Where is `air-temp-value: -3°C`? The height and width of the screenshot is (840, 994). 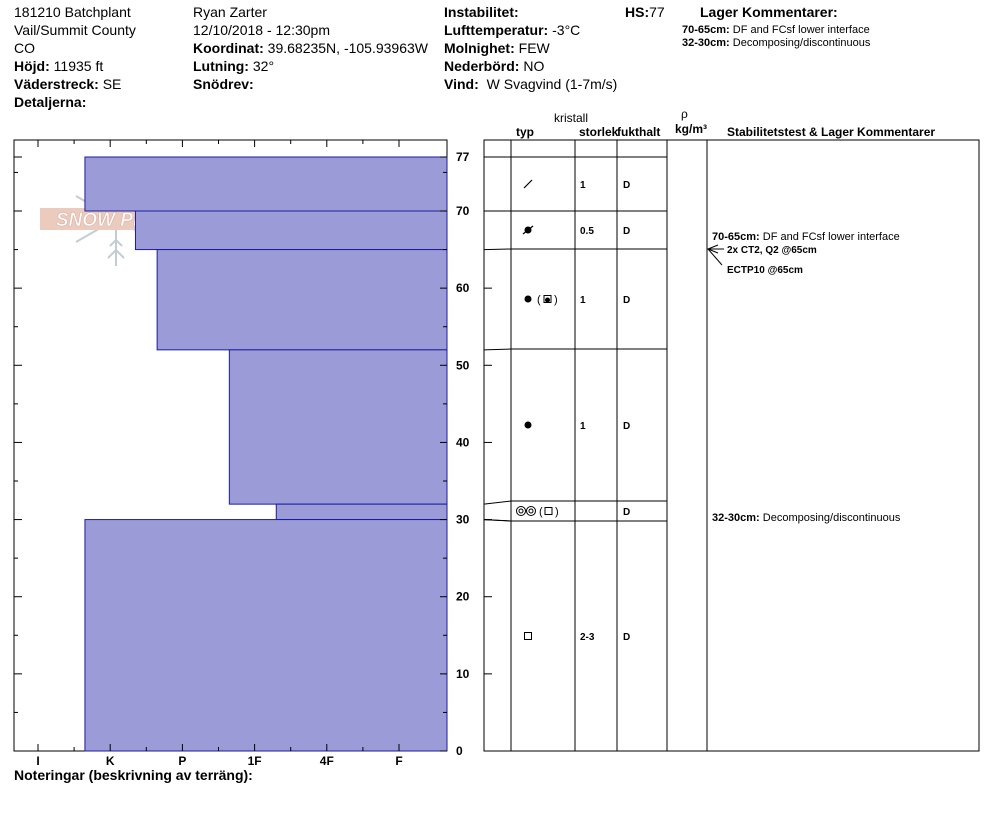
air-temp-value: -3°C is located at coordinates (566, 30).